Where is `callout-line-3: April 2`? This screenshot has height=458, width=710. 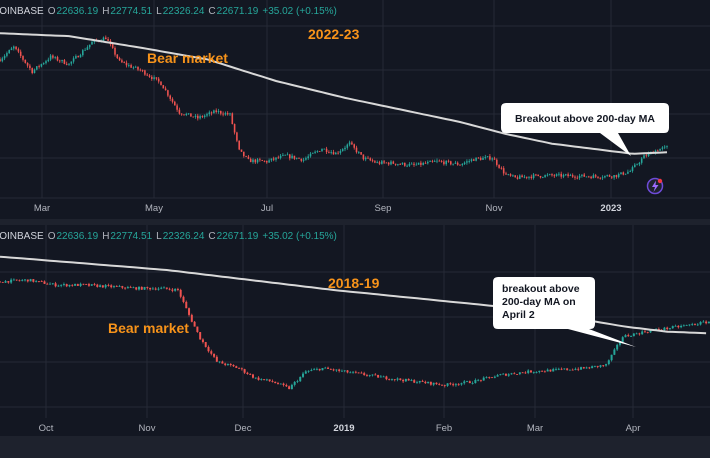
callout-line-3: April 2 is located at coordinates (518, 315).